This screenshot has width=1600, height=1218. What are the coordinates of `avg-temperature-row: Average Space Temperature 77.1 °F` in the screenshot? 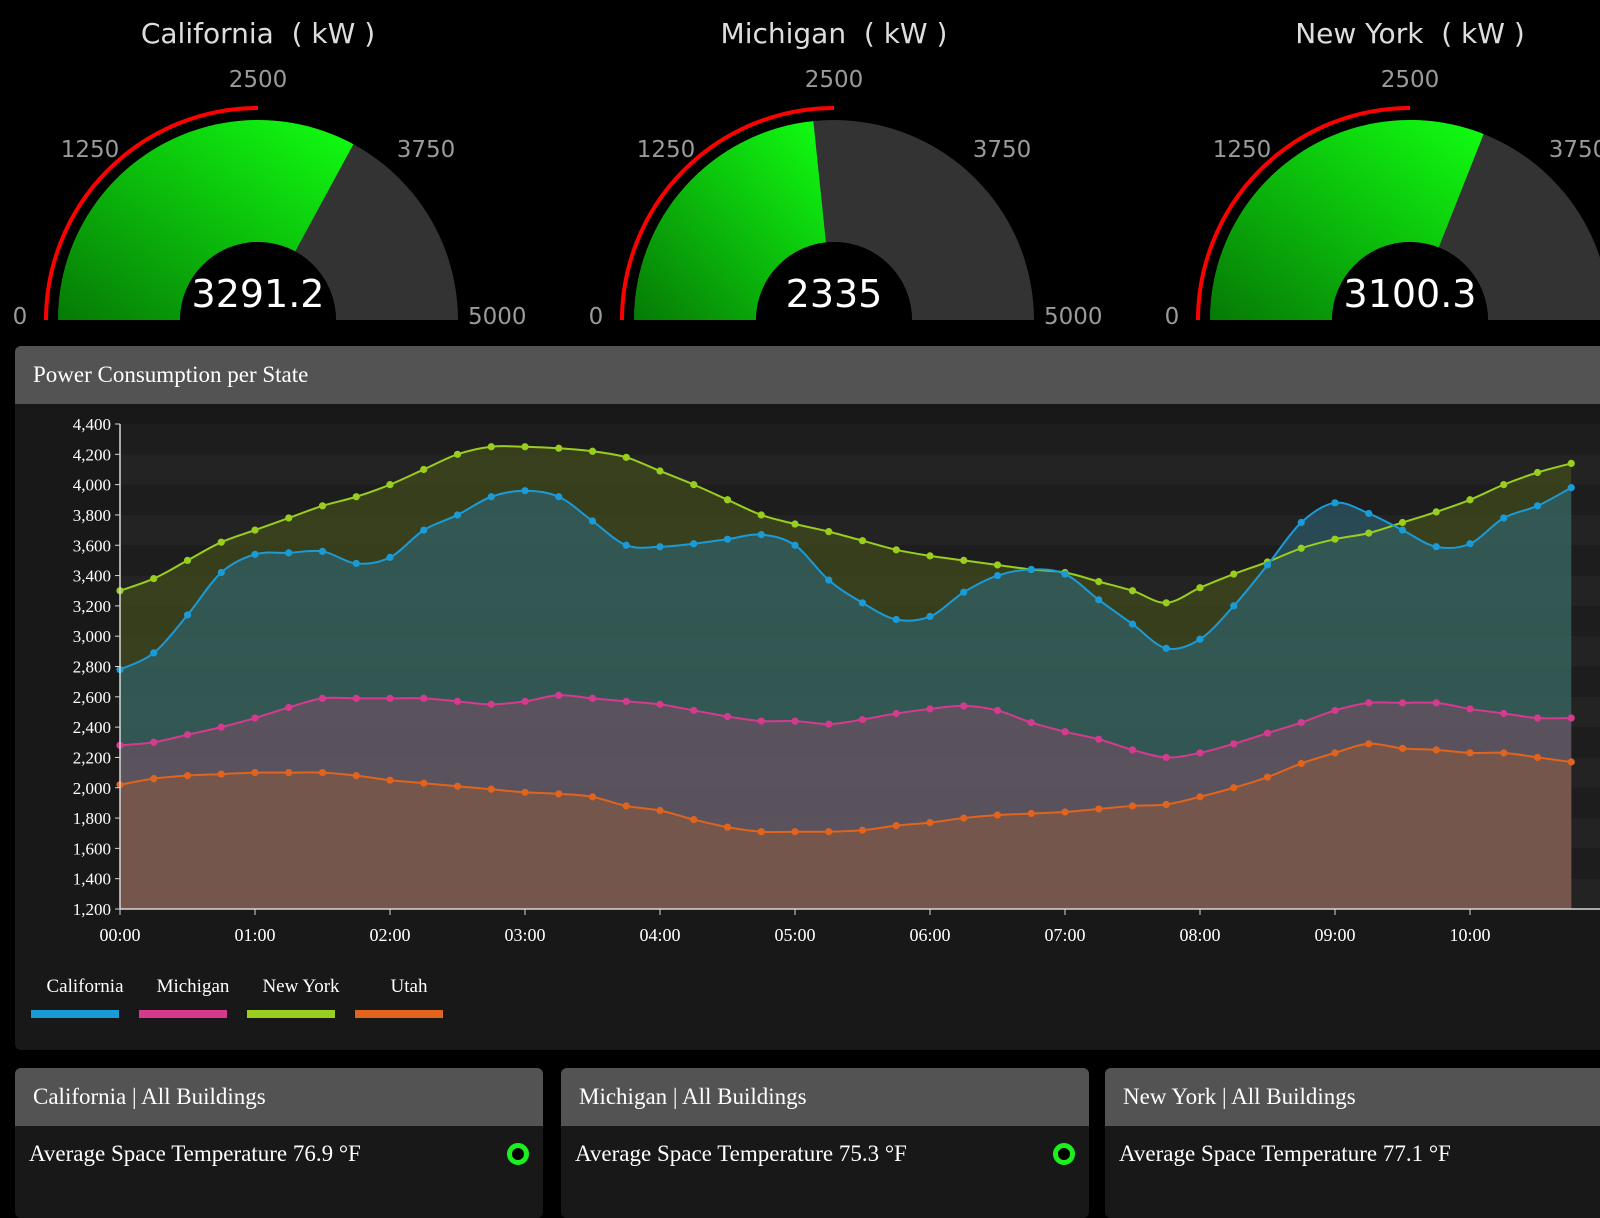 It's located at (1352, 1154).